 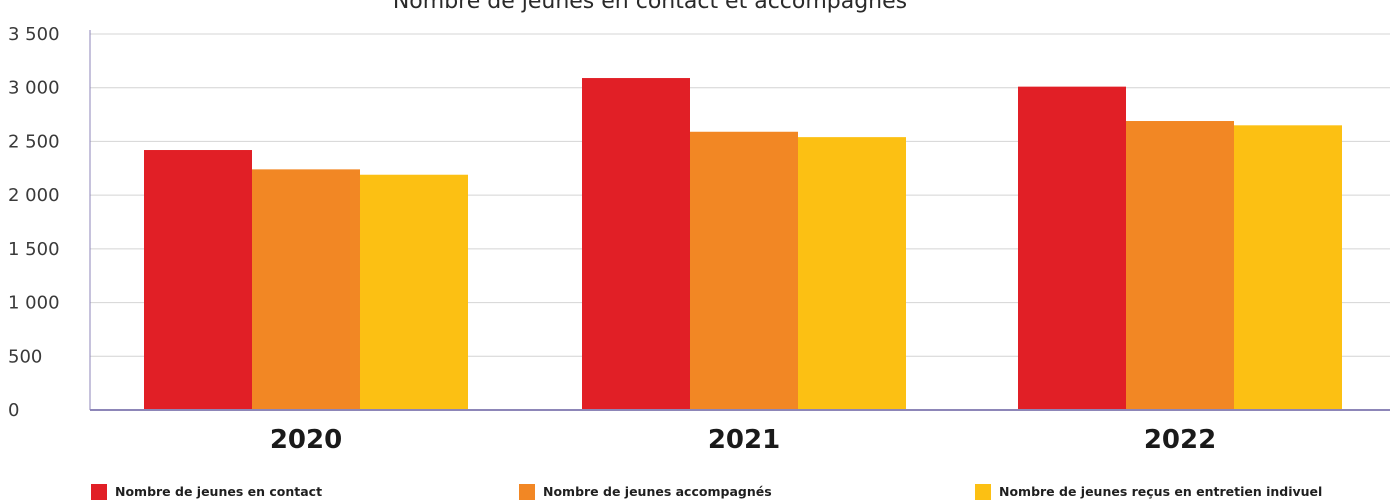 What do you see at coordinates (983, 492) in the screenshot?
I see `legend-swatch-interview` at bounding box center [983, 492].